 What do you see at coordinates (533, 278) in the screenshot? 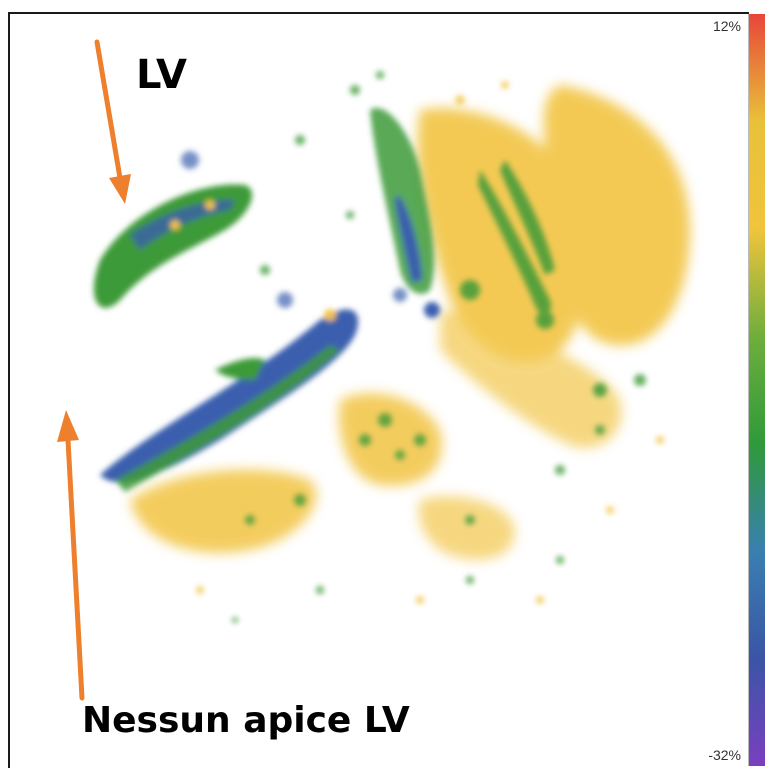
I see `green-streaks-right` at bounding box center [533, 278].